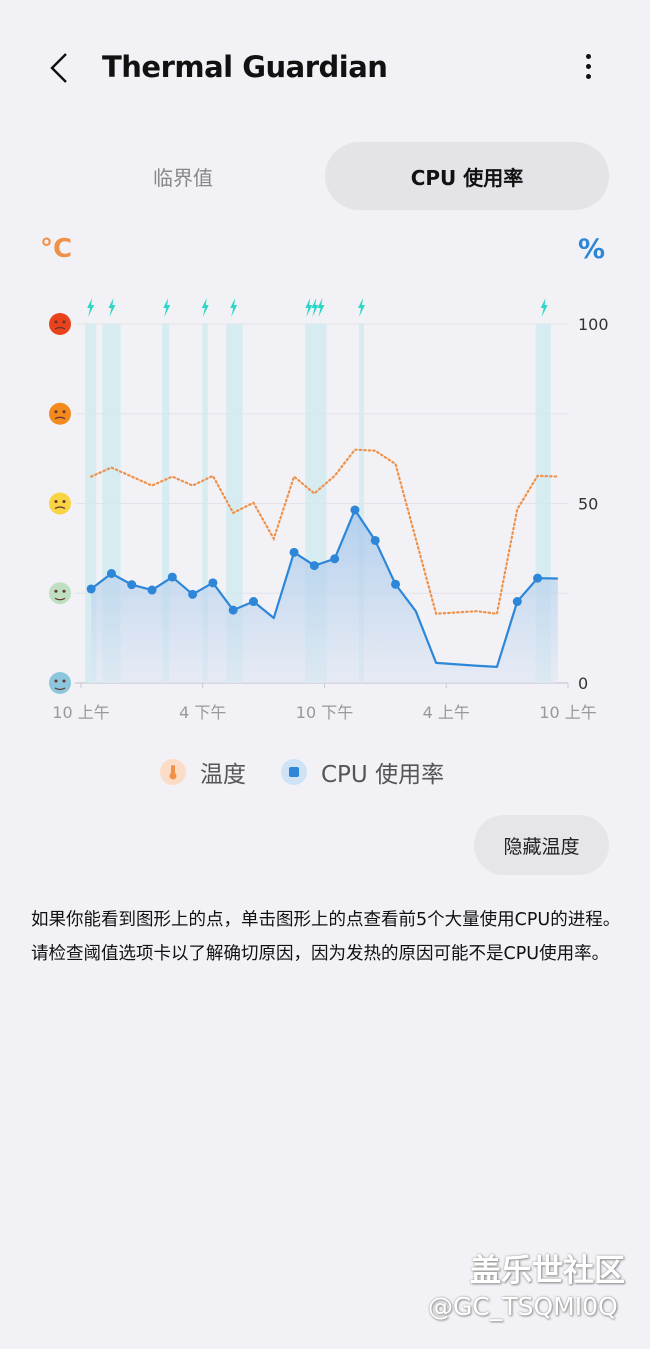 The image size is (650, 1349). Describe the element at coordinates (58, 68) in the screenshot. I see `chevron-left-icon` at that location.